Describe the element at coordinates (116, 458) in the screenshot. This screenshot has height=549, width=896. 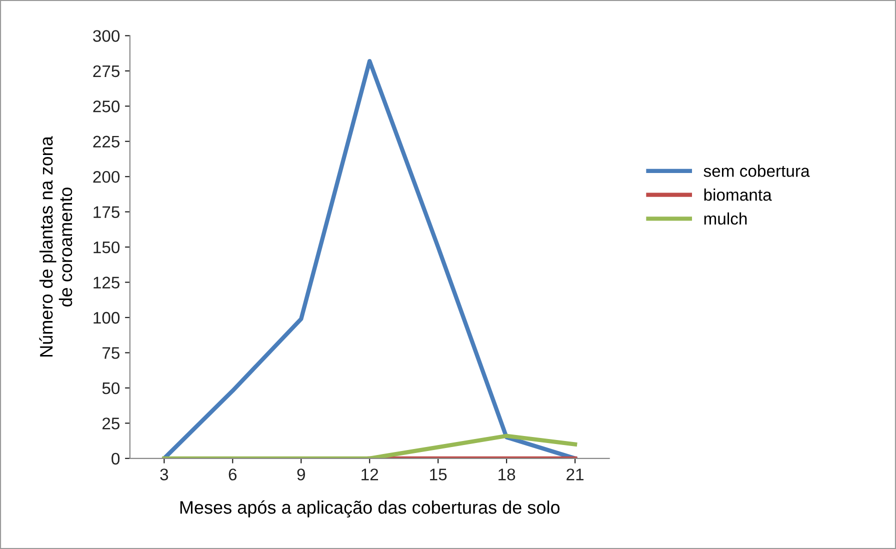
I see `y-tick-label: 0` at that location.